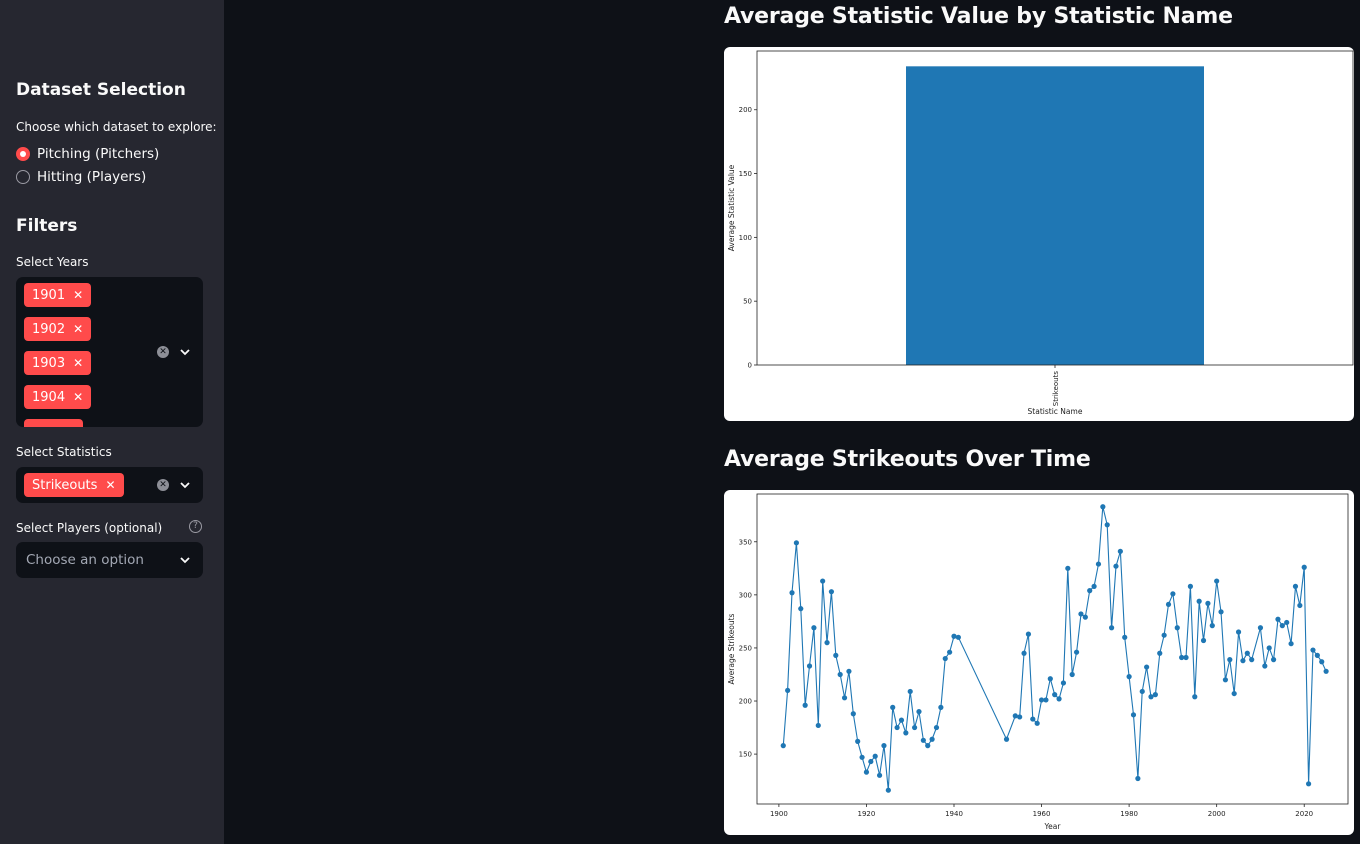 The image size is (1360, 844). What do you see at coordinates (116, 127) in the screenshot?
I see `dataset-prompt-label: Choose which dataset to explore:` at bounding box center [116, 127].